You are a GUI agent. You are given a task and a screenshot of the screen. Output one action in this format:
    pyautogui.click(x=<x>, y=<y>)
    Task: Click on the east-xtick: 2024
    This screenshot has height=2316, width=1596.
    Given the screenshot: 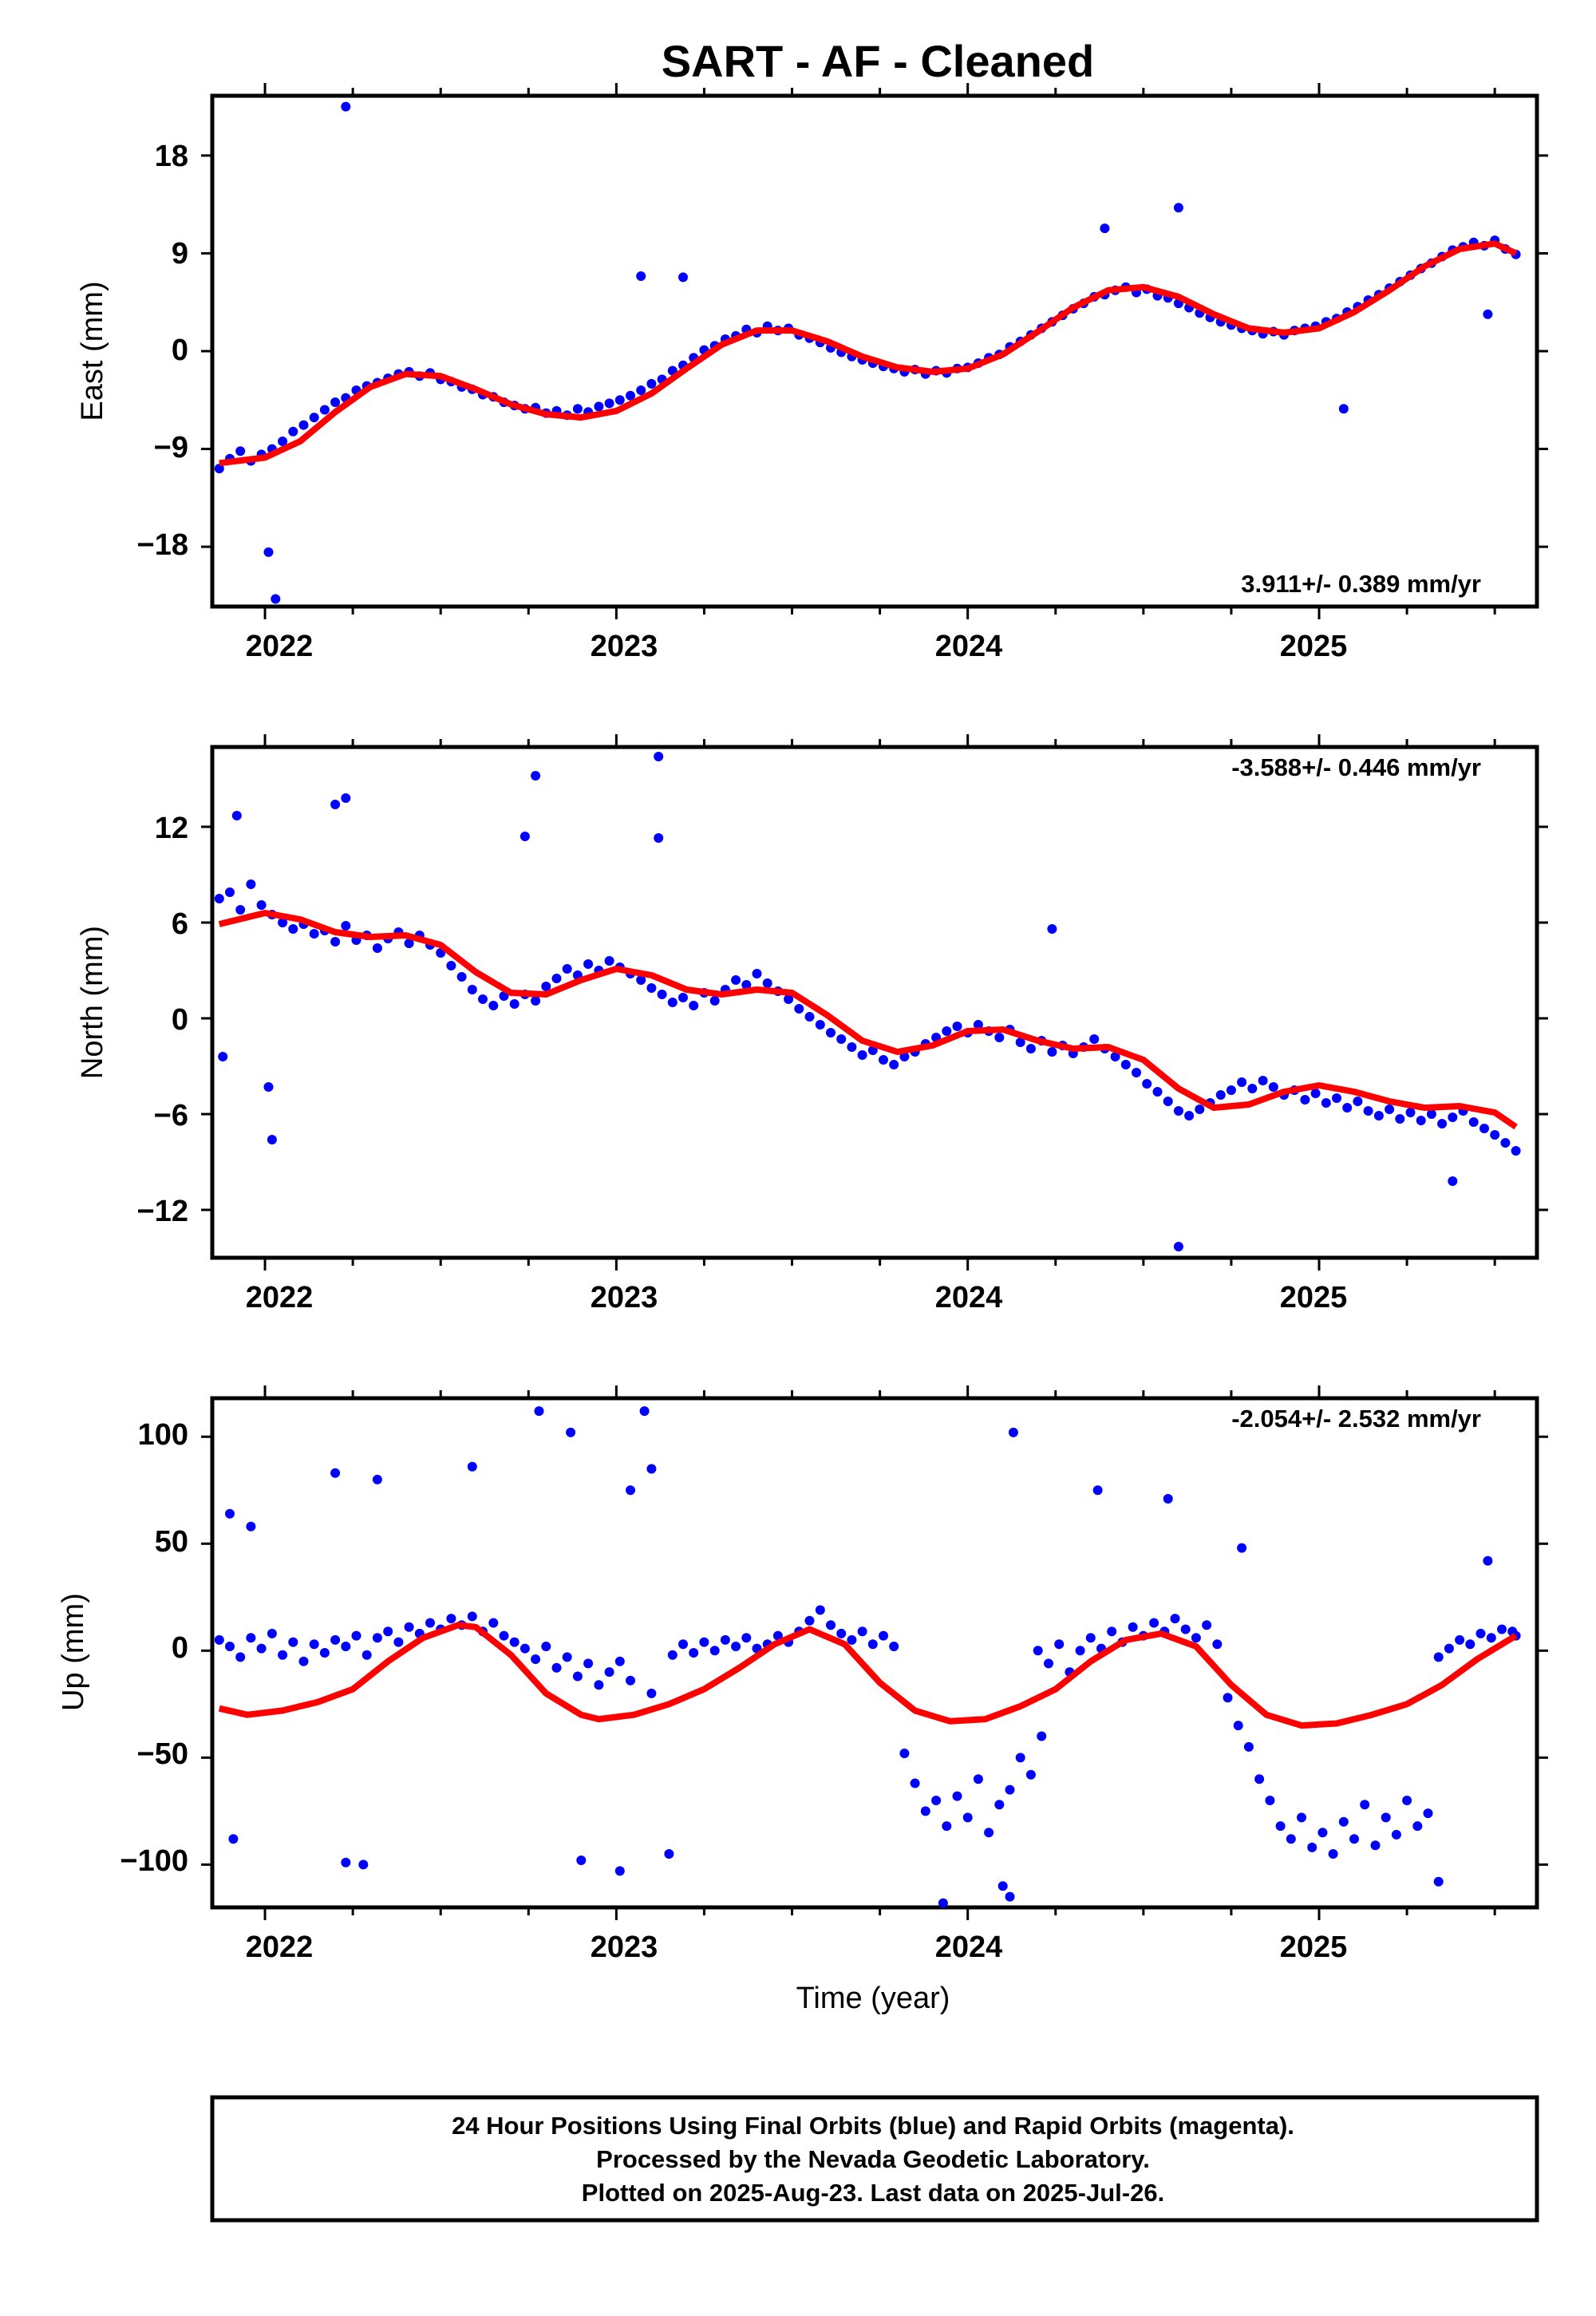 What is the action you would take?
    pyautogui.click(x=969, y=646)
    